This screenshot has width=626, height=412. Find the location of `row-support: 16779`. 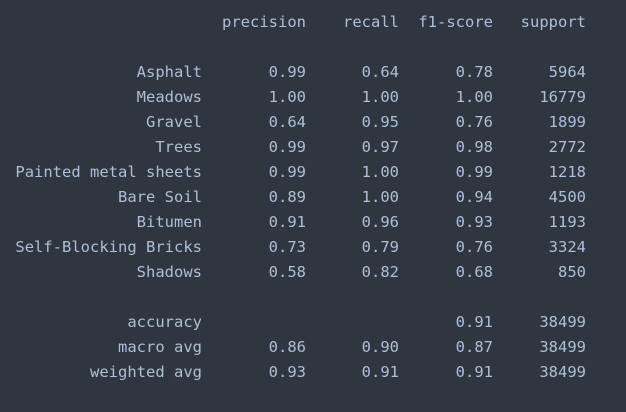

row-support: 16779 is located at coordinates (562, 97).